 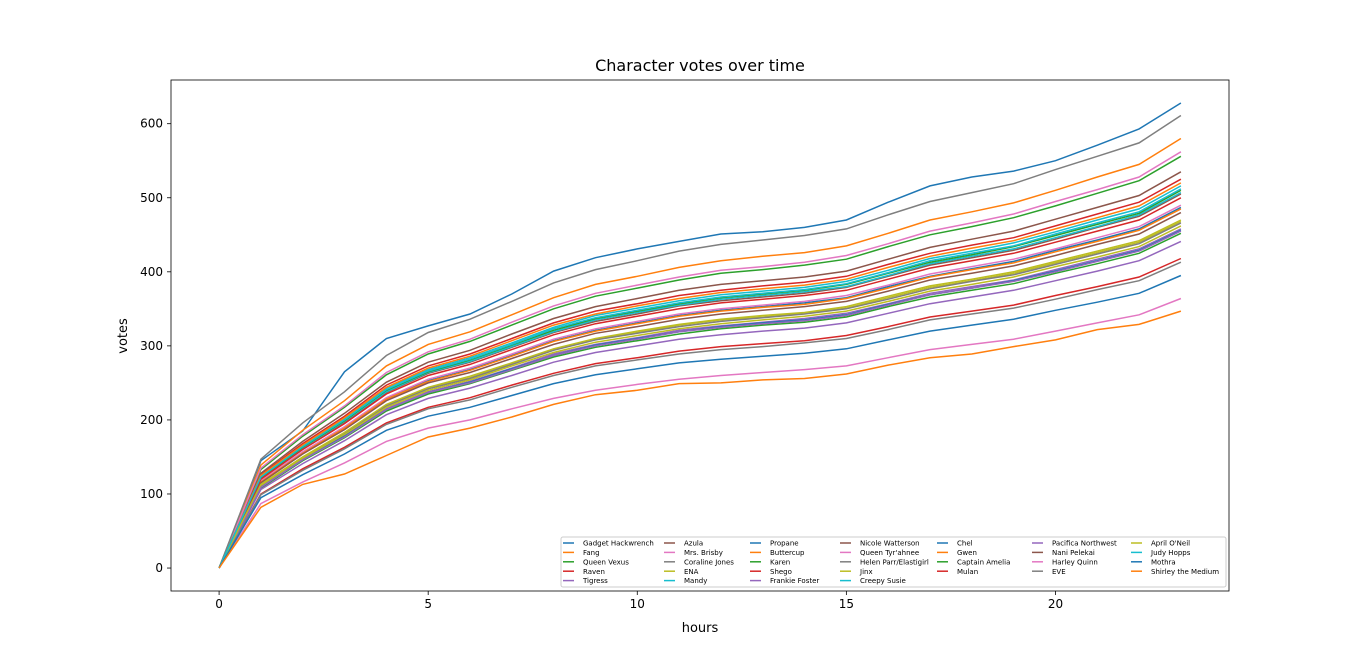 What do you see at coordinates (693, 544) in the screenshot?
I see `legend-label: Azula` at bounding box center [693, 544].